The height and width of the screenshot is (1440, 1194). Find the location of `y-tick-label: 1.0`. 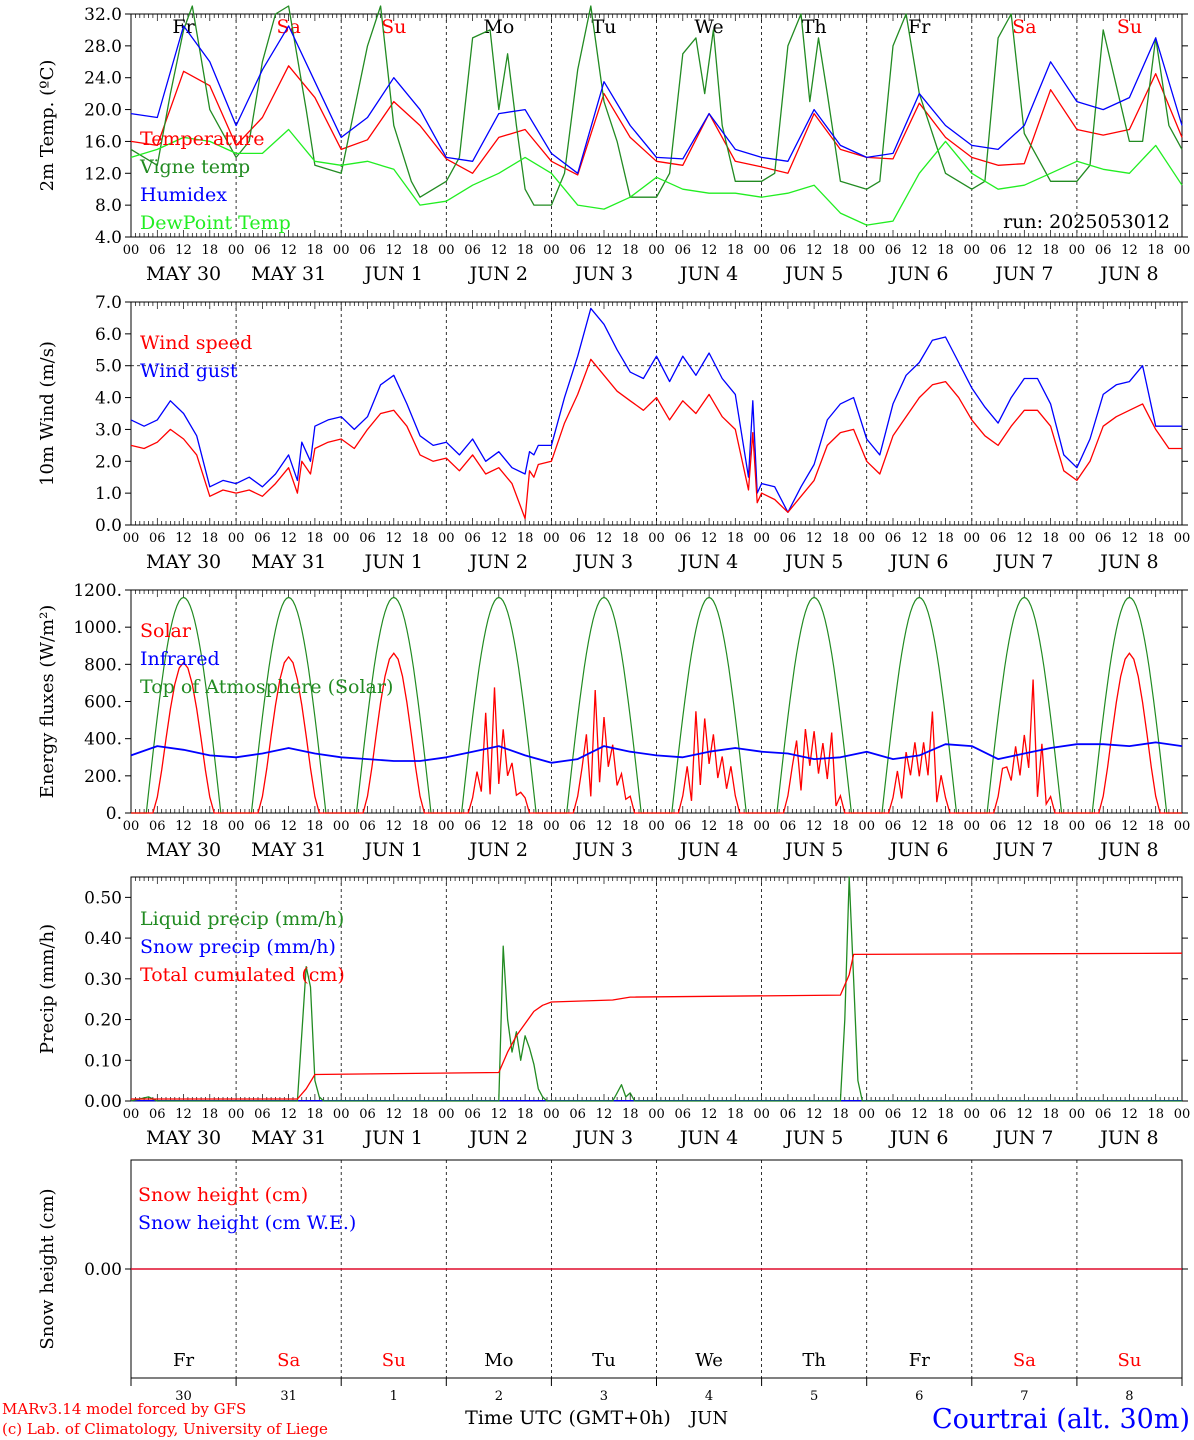

y-tick-label: 1.0 is located at coordinates (108, 494).